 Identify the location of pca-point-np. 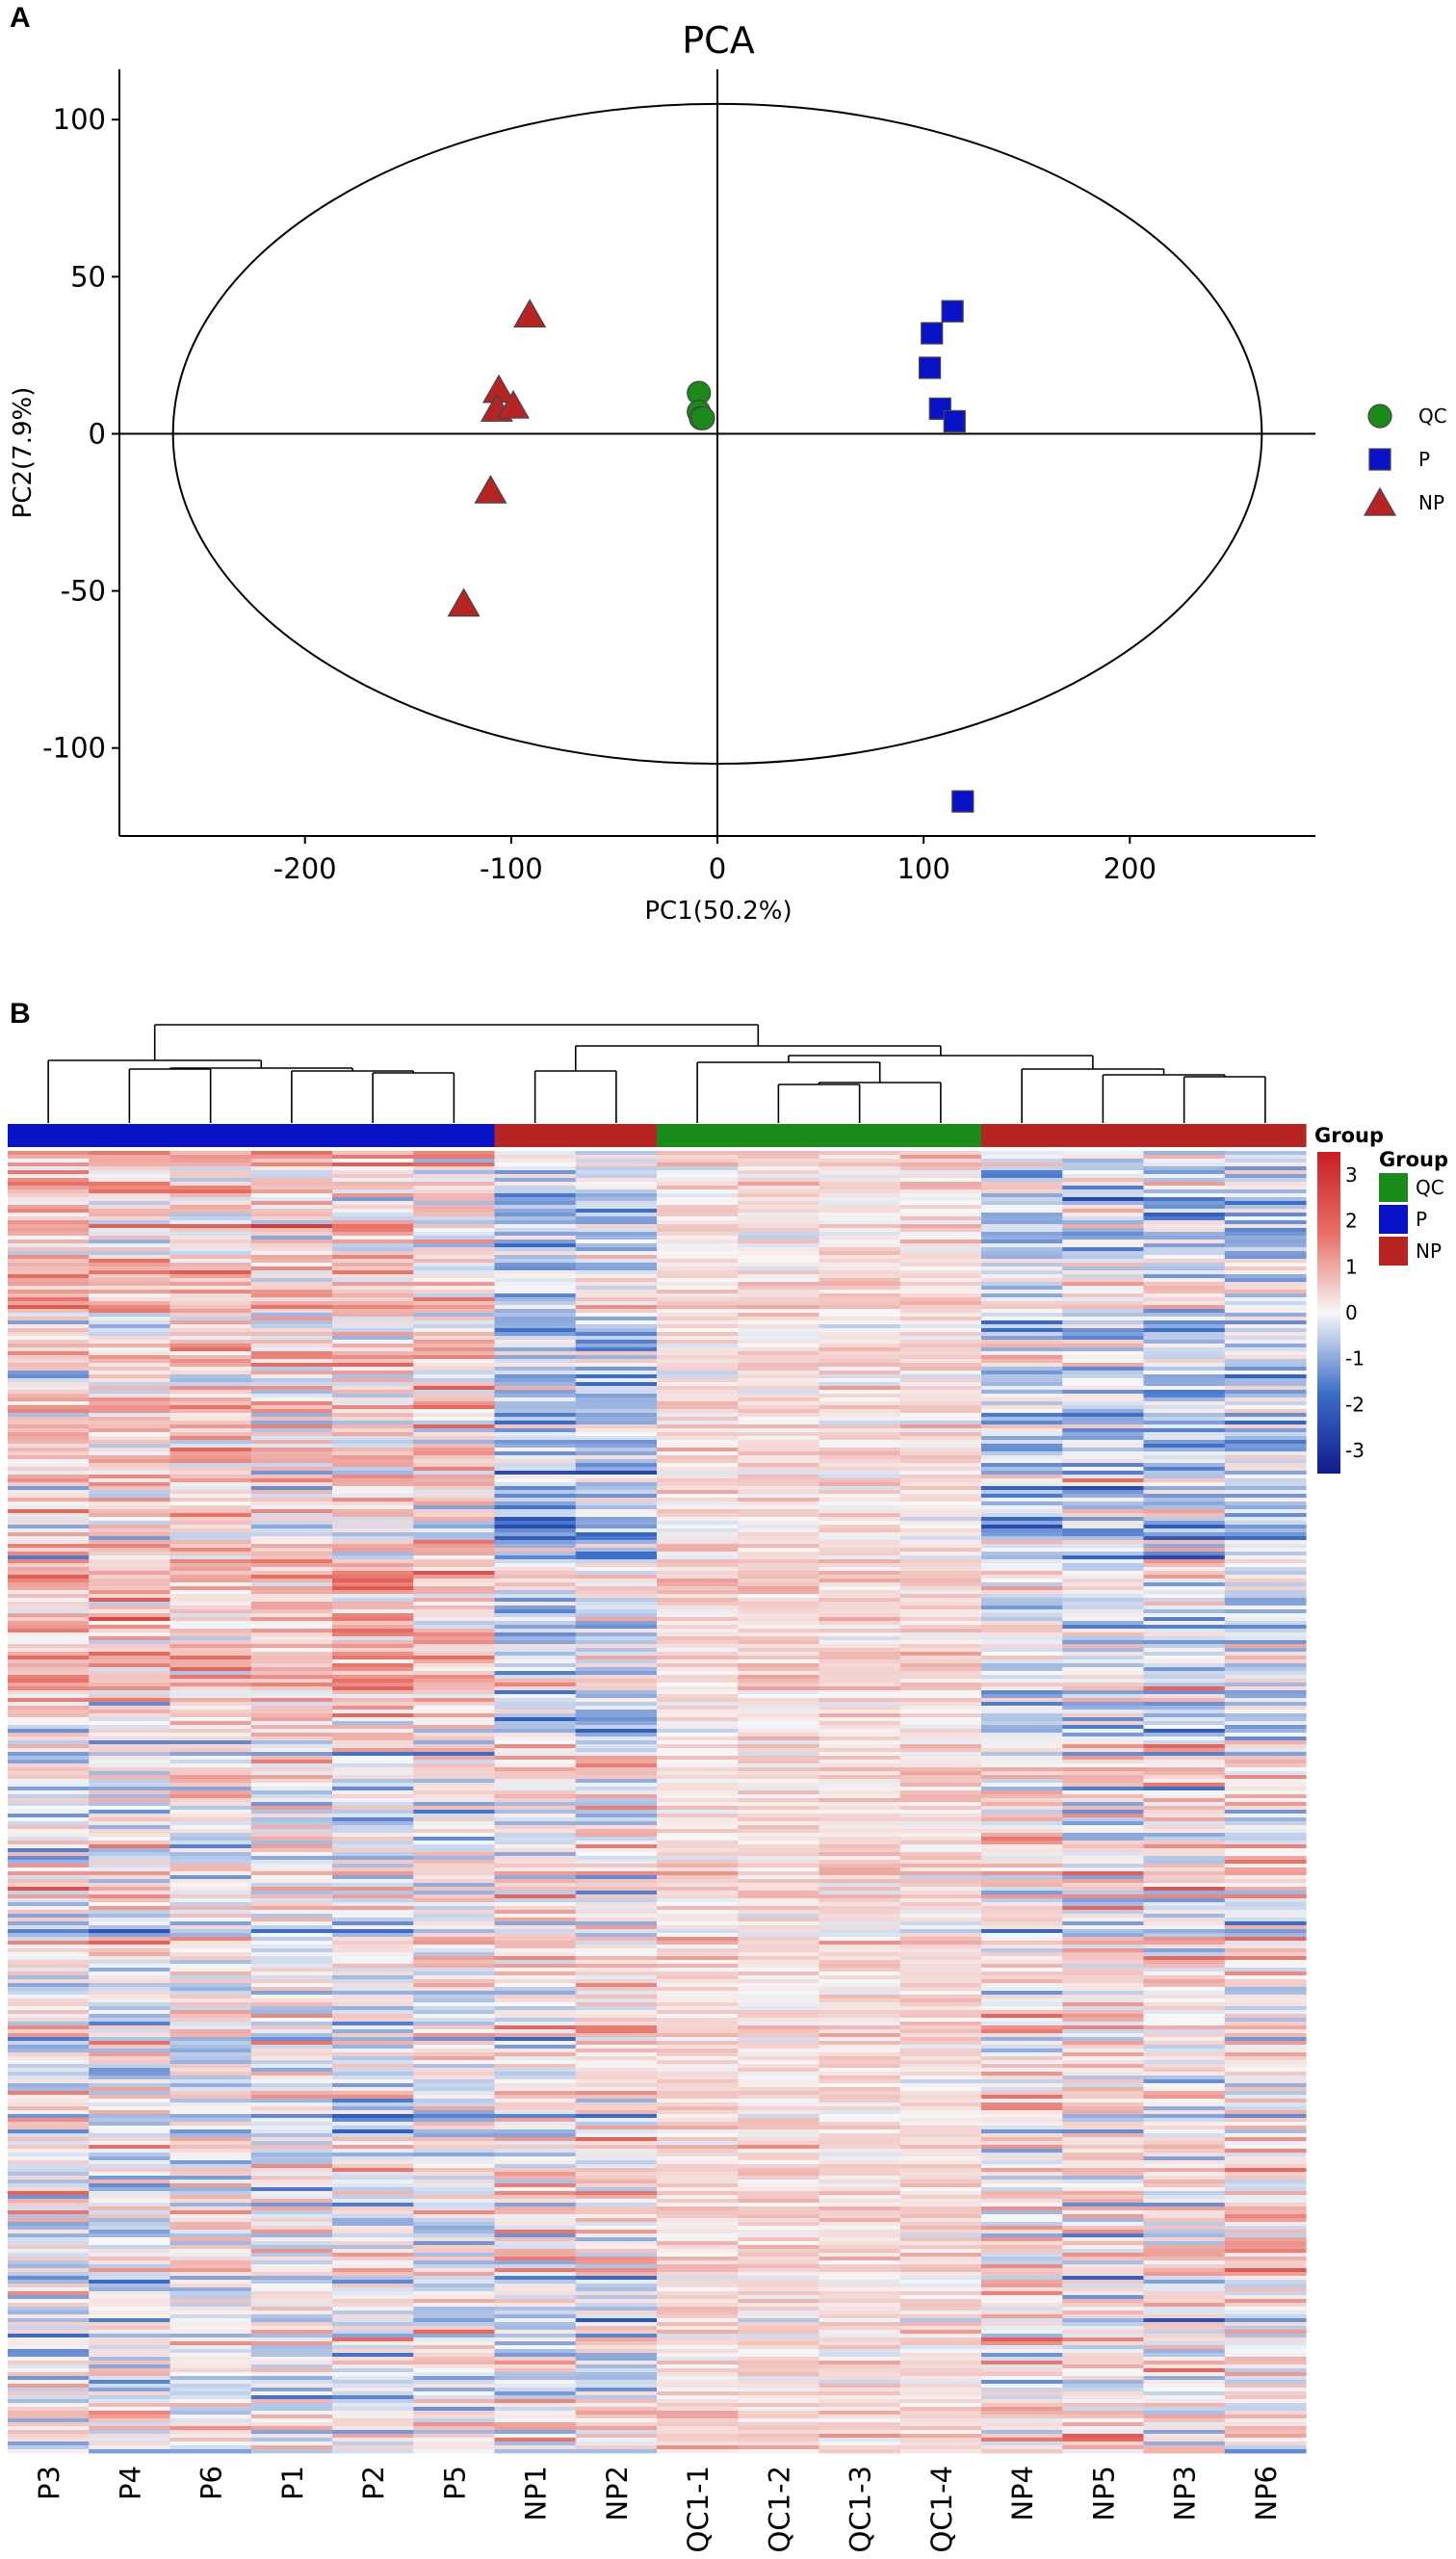
(530, 313).